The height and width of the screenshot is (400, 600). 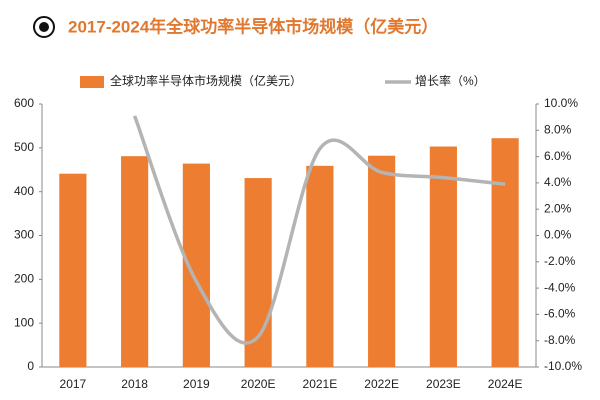 I want to click on chart-title: 2017-2024年全球功率半导体市场规模（亿美元）, so click(x=253, y=26).